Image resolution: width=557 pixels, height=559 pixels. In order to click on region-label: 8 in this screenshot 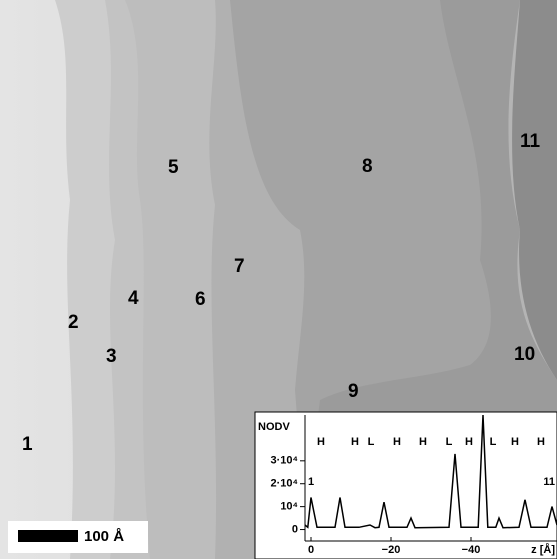, I will do `click(367, 166)`.